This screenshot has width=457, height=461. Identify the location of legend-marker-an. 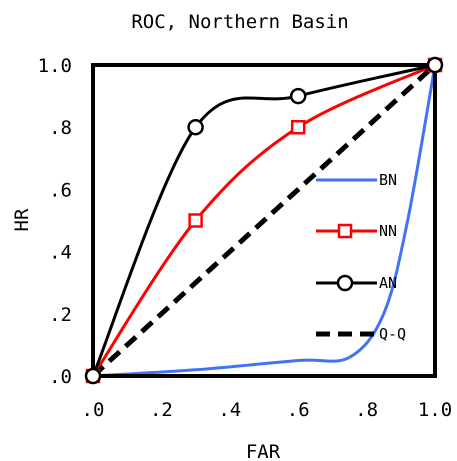
(345, 283).